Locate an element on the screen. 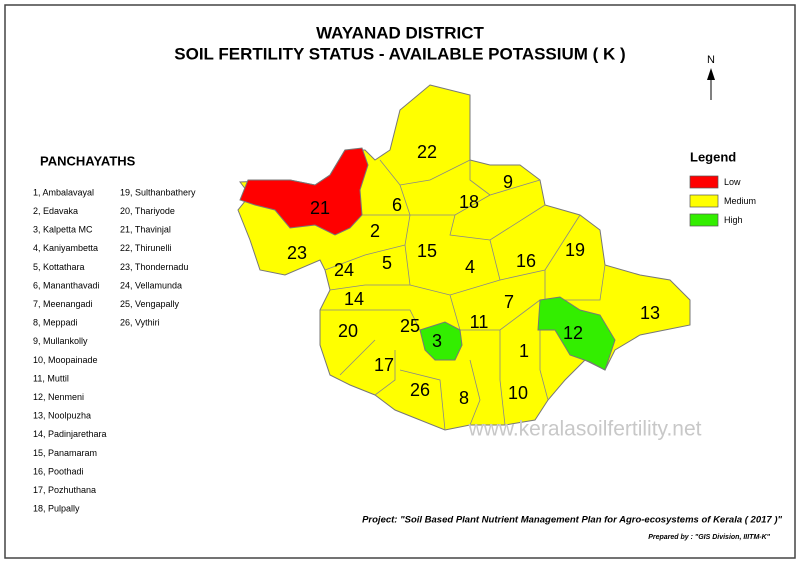  legend-label: Medium is located at coordinates (740, 201).